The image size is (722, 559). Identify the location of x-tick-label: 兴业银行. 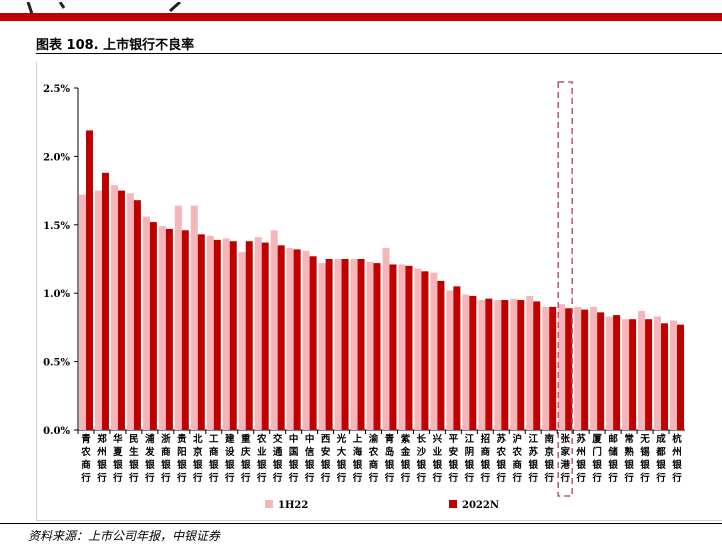
(437, 458).